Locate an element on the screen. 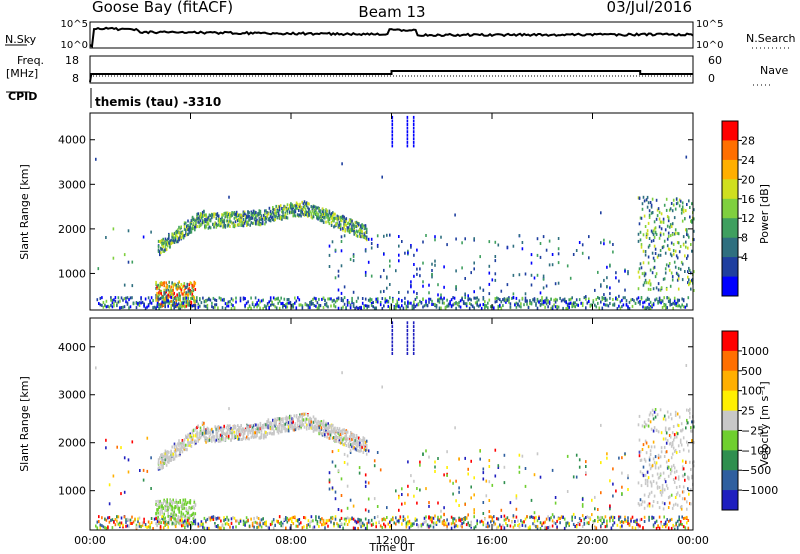  nave-tick-top: 60 is located at coordinates (715, 60).